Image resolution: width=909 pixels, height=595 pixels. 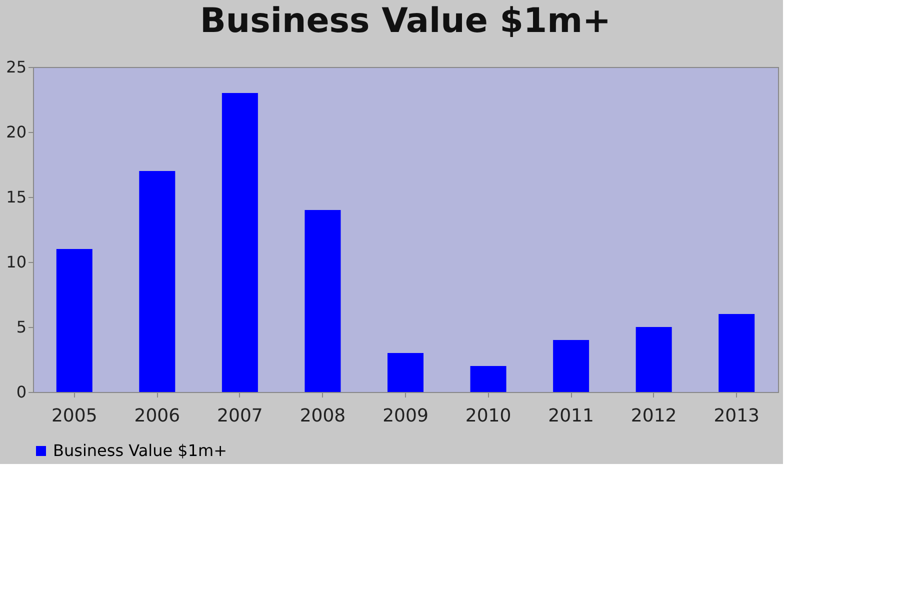 What do you see at coordinates (140, 450) in the screenshot?
I see `legend-label: Business Value $1m+` at bounding box center [140, 450].